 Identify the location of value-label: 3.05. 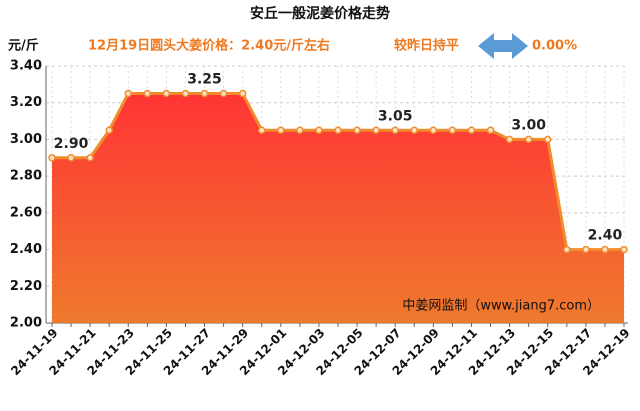
(395, 116).